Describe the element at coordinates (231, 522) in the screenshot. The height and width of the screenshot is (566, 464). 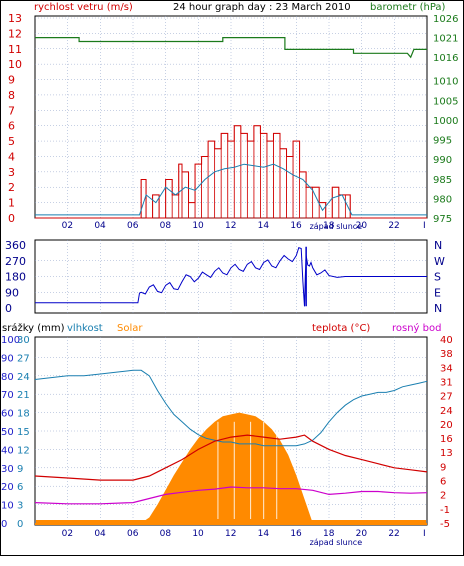
I see `rain-baseline` at that location.